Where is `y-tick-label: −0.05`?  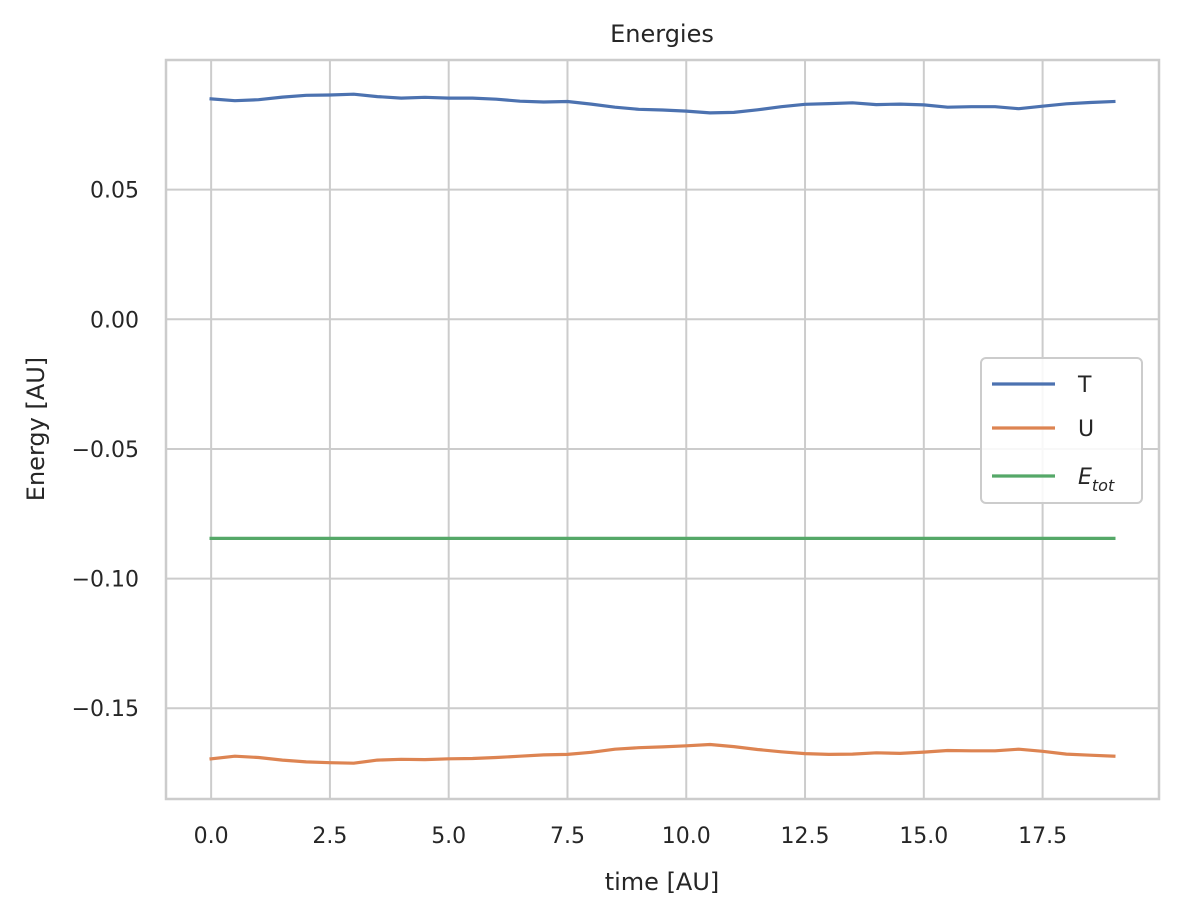 y-tick-label: −0.05 is located at coordinates (105, 450).